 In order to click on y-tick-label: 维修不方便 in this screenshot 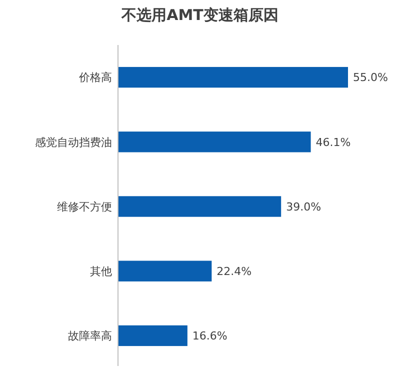, I will do `click(84, 207)`.